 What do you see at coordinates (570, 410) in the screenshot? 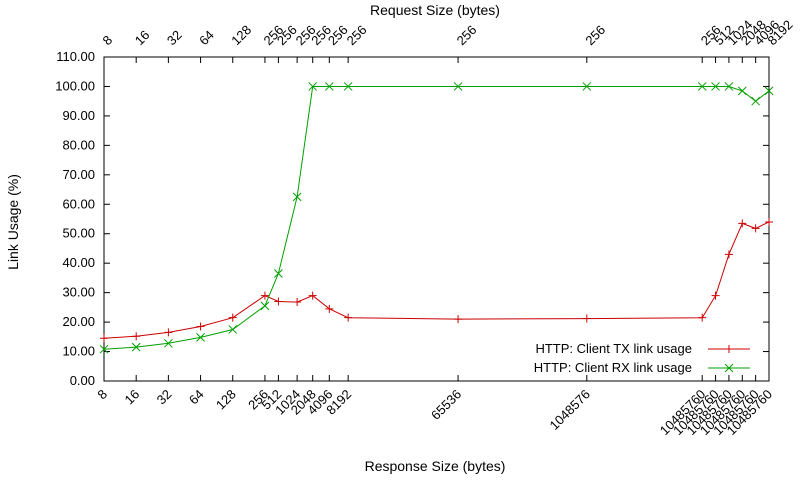
I see `x-tick-label: 1048576` at bounding box center [570, 410].